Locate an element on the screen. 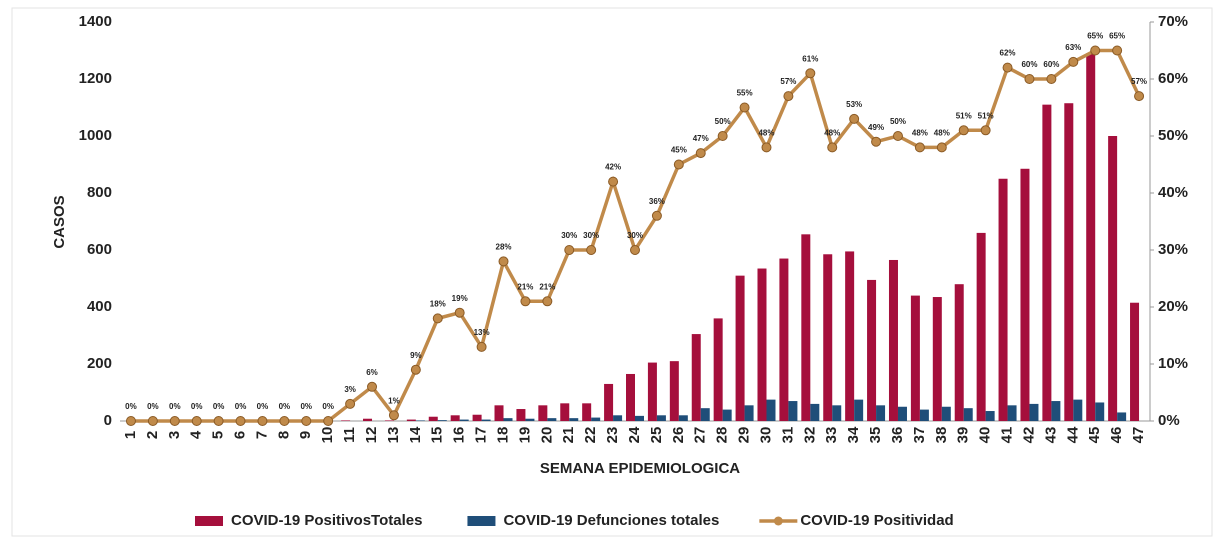 The width and height of the screenshot is (1223, 546). x-tick-label: 40 is located at coordinates (985, 435).